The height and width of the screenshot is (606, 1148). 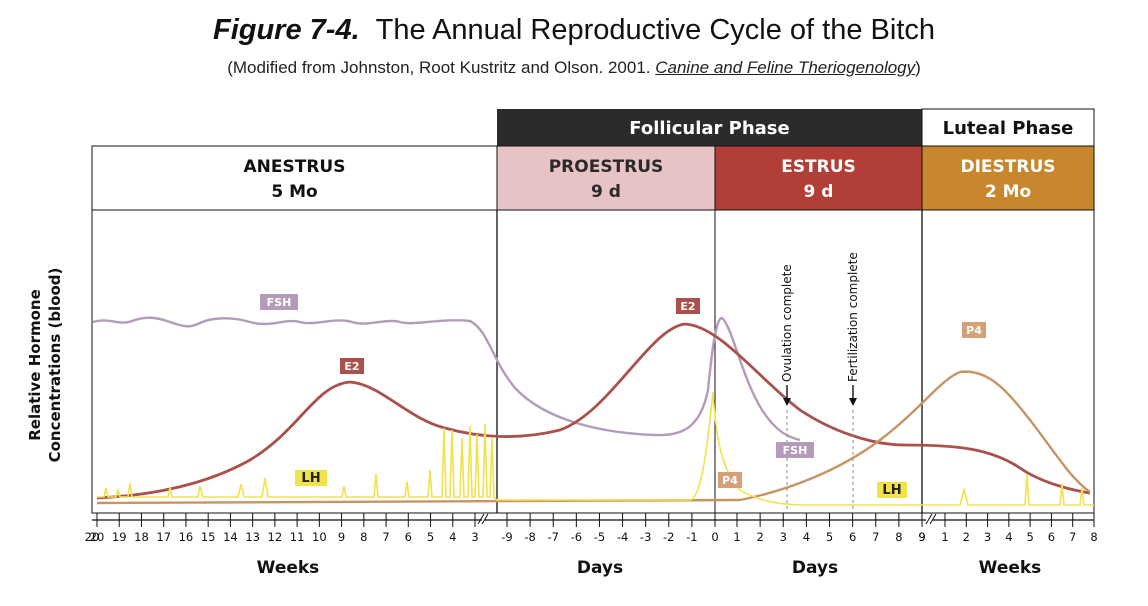 What do you see at coordinates (288, 568) in the screenshot?
I see `x-axis-unit-1: Weeks` at bounding box center [288, 568].